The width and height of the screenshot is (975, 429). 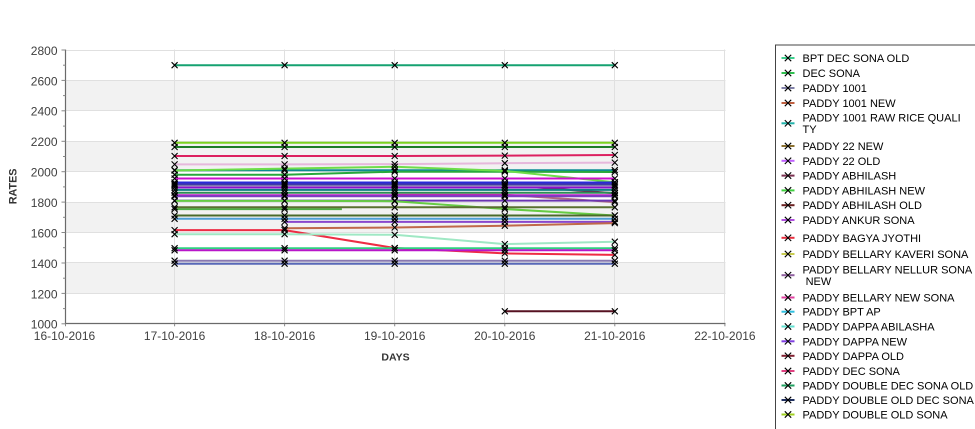 I want to click on svg-text: 1400, so click(x=44, y=264).